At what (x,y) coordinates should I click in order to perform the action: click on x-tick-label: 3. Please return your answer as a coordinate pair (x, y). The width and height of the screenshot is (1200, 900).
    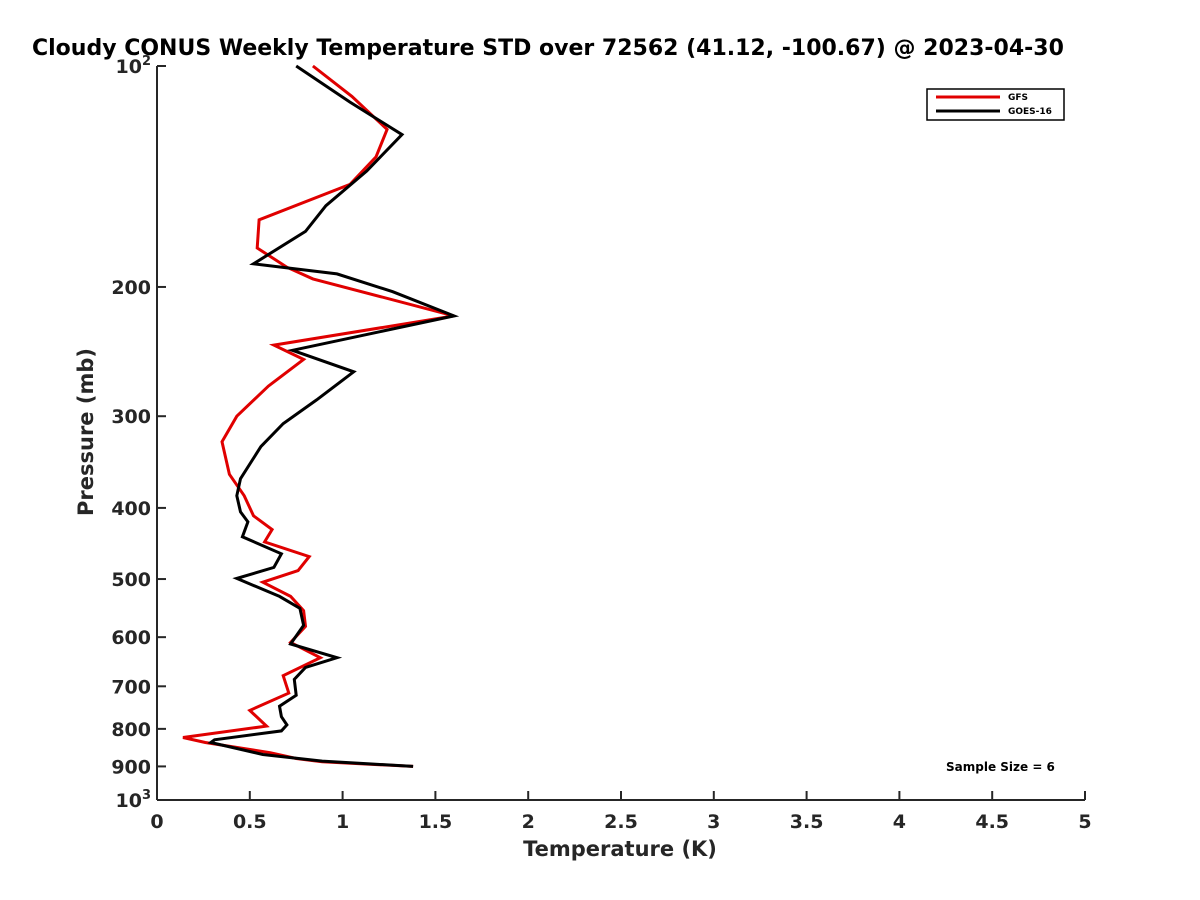
    Looking at the image, I should click on (713, 822).